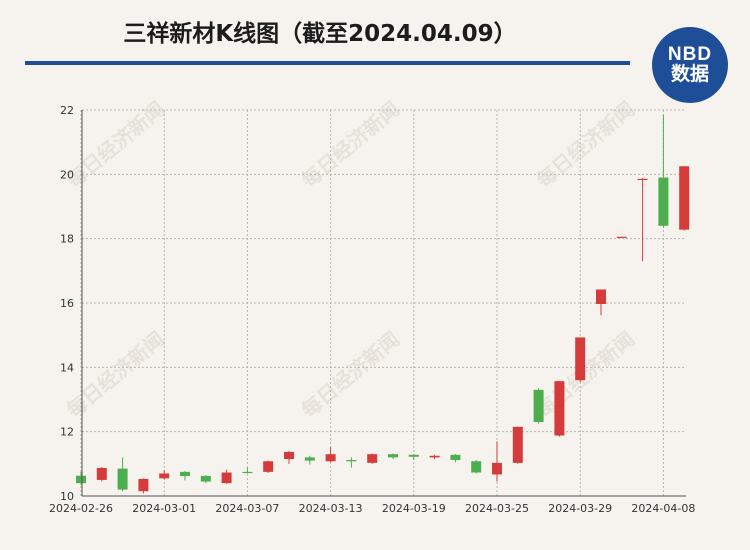 The width and height of the screenshot is (750, 550). Describe the element at coordinates (690, 55) in the screenshot. I see `logo-text-nbd: NBD` at that location.